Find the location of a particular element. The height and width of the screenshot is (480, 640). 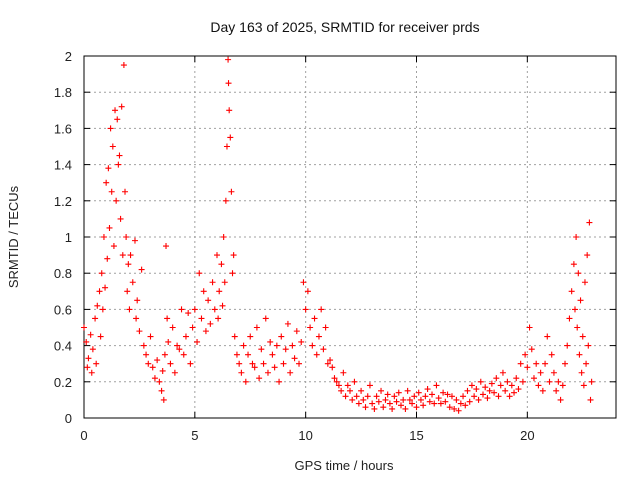

x-tick-label: 20 is located at coordinates (527, 435).